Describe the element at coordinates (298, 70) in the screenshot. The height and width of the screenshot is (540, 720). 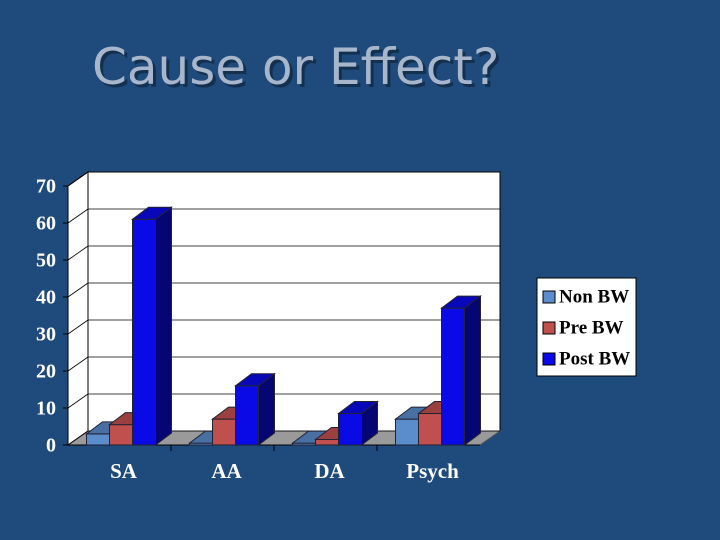
I see `title-shadow: Cause or Effect?` at that location.